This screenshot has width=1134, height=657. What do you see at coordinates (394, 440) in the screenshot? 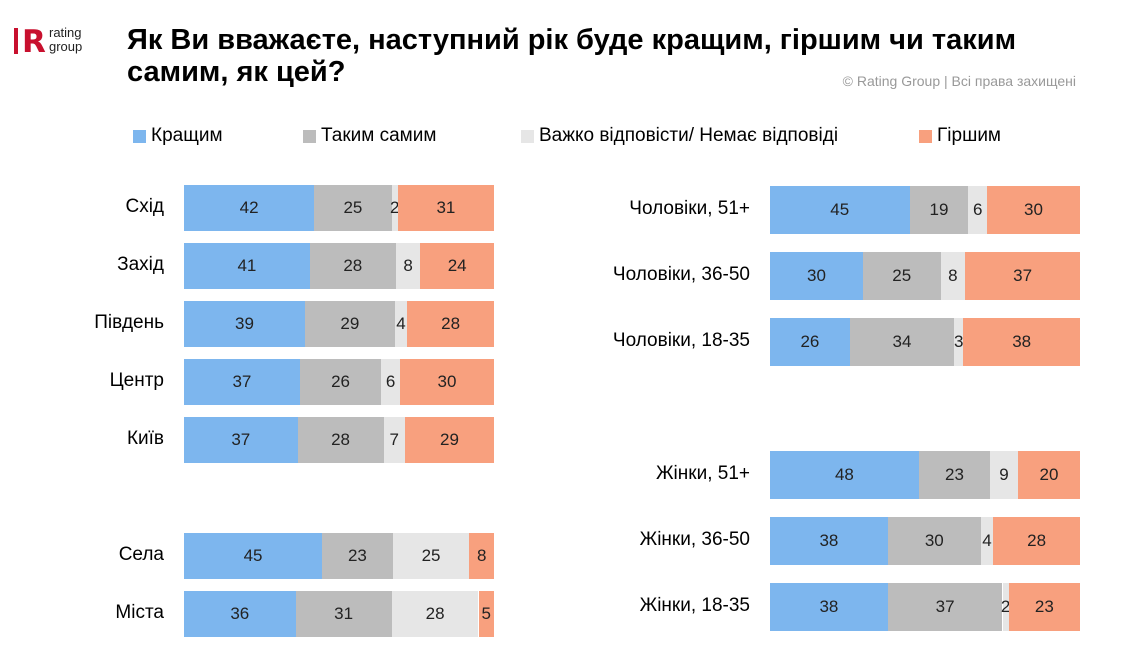
I see `bar-segment: 7` at bounding box center [394, 440].